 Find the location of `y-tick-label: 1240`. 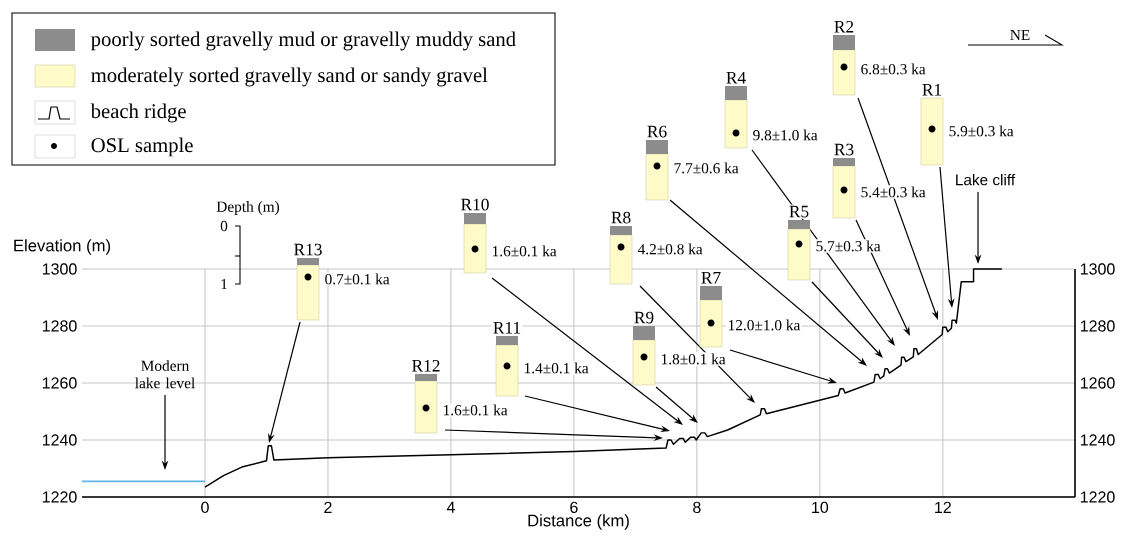

y-tick-label: 1240 is located at coordinates (59, 440).